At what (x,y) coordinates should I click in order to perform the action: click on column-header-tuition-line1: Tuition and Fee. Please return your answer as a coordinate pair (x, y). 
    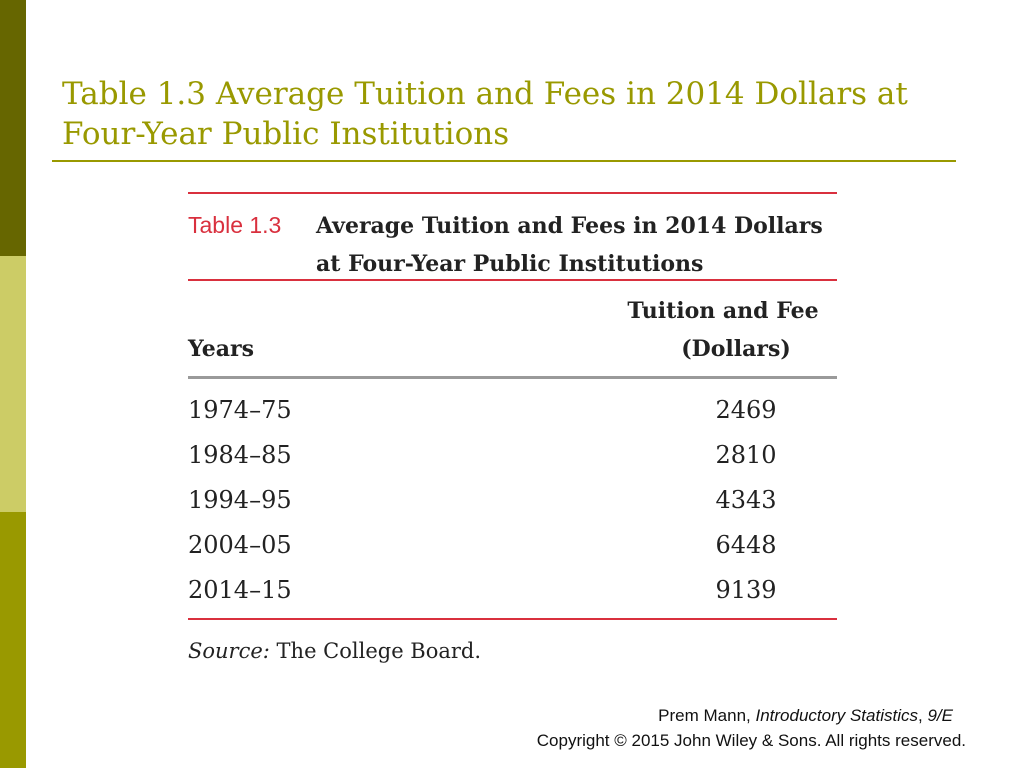
    Looking at the image, I should click on (723, 311).